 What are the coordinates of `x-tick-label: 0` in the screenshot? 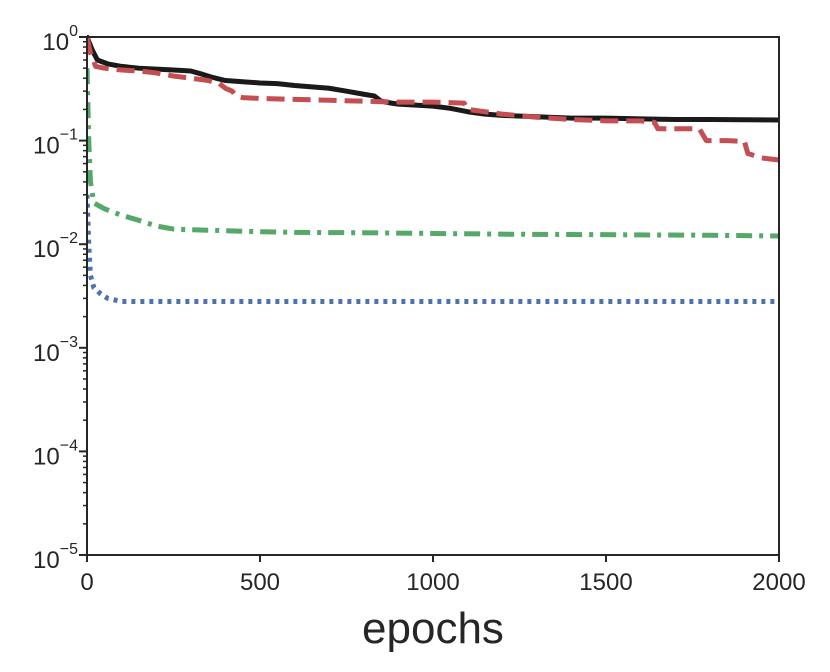 It's located at (86, 582).